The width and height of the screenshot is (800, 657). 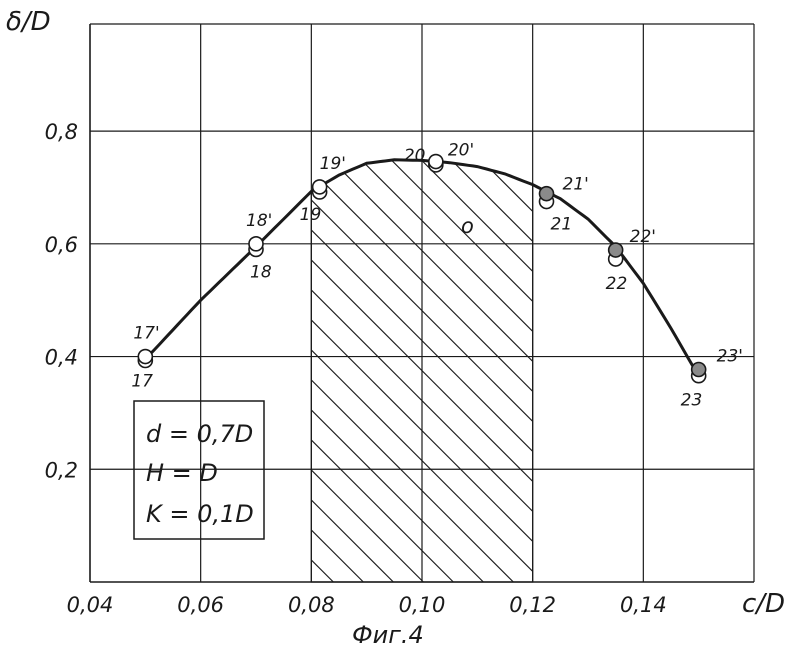 What do you see at coordinates (461, 151) in the screenshot?
I see `point-label-20p: 20'` at bounding box center [461, 151].